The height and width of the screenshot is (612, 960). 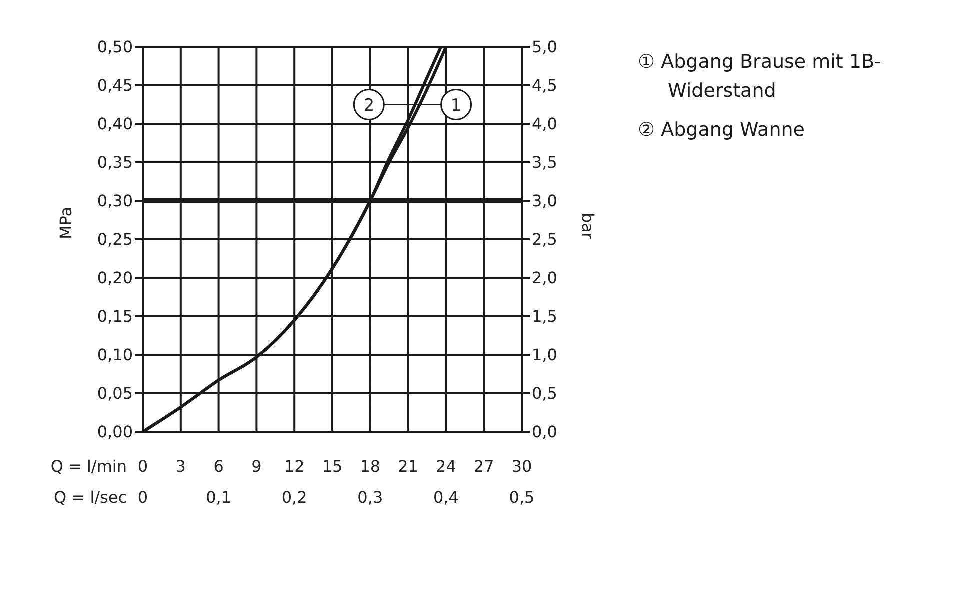 I want to click on x-tick-label: 9, so click(x=257, y=466).